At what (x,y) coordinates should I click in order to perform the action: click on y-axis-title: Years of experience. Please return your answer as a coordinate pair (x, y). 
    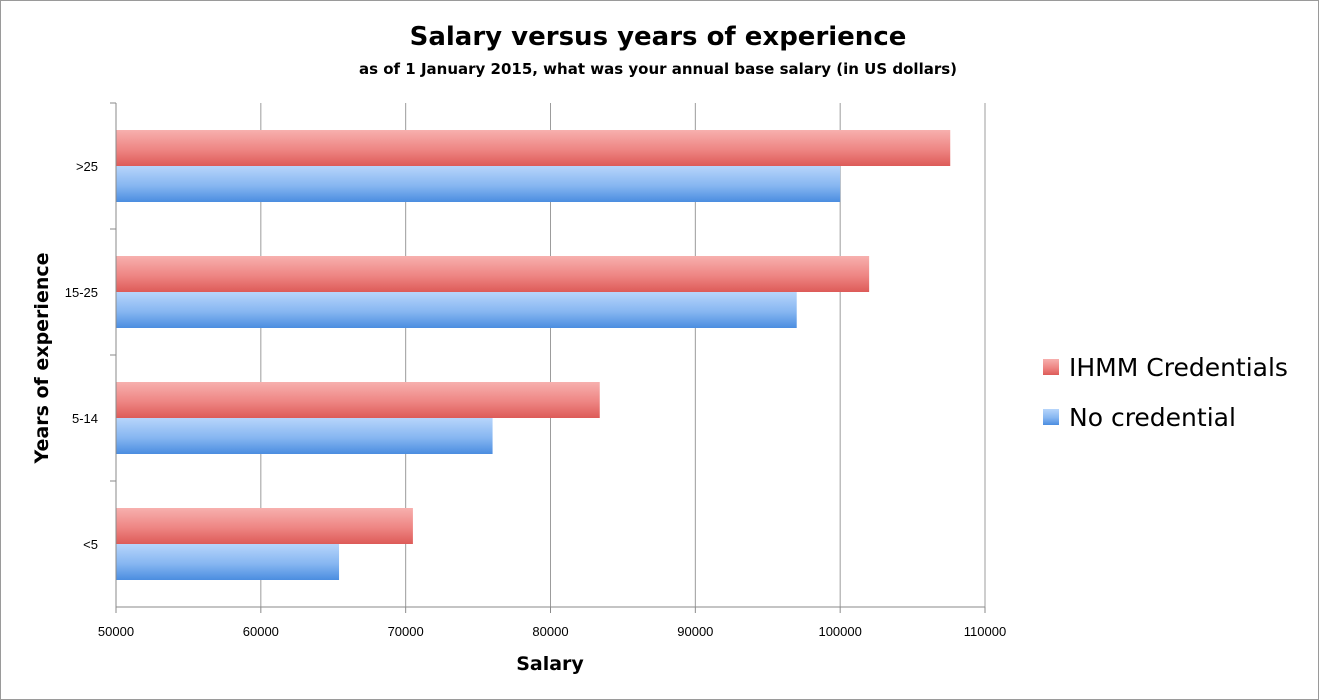
    Looking at the image, I should click on (42, 358).